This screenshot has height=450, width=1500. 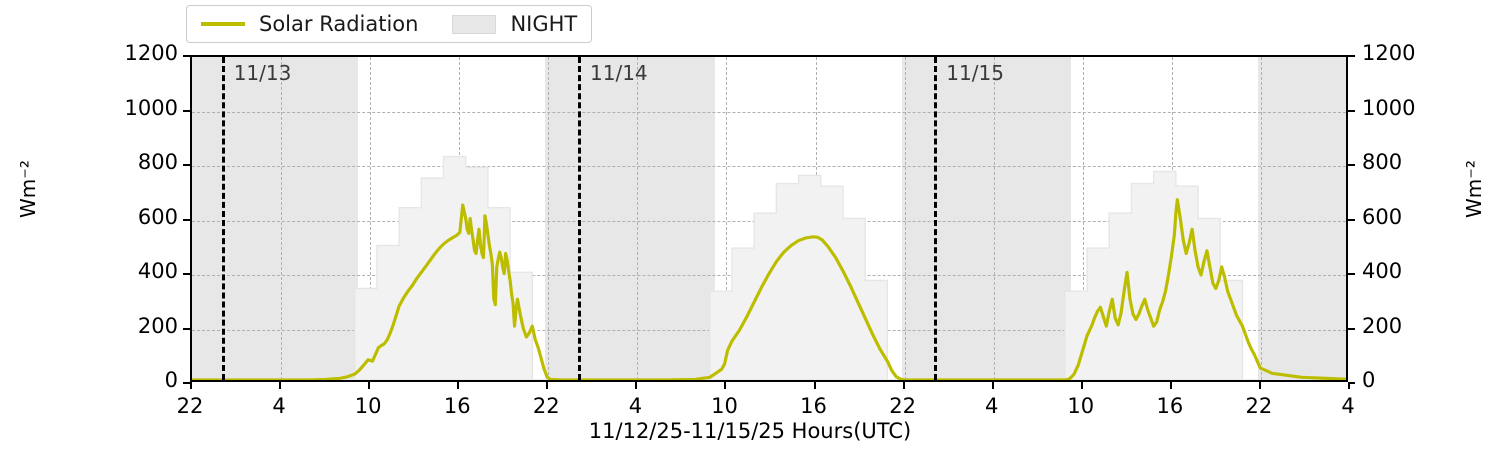 I want to click on legend-item-solar-radiation: Solar Radiation, so click(x=309, y=24).